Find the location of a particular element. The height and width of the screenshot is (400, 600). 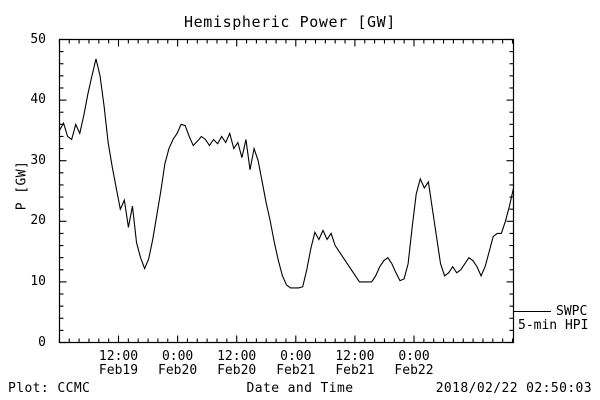

x-tick-label: 0:00 Feb22 is located at coordinates (414, 364).